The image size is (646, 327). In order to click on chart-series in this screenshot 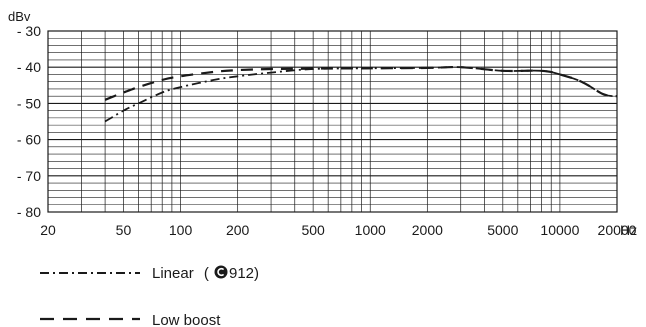, I will do `click(361, 94)`.